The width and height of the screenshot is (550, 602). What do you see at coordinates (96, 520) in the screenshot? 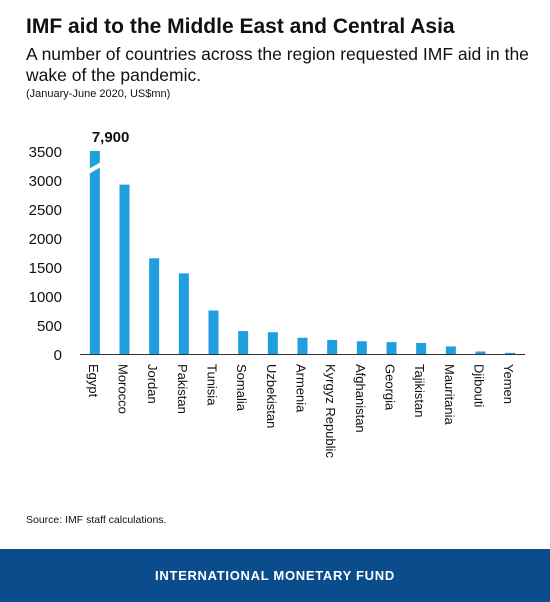
I see `source-note: Source: IMF staff calculations.` at bounding box center [96, 520].